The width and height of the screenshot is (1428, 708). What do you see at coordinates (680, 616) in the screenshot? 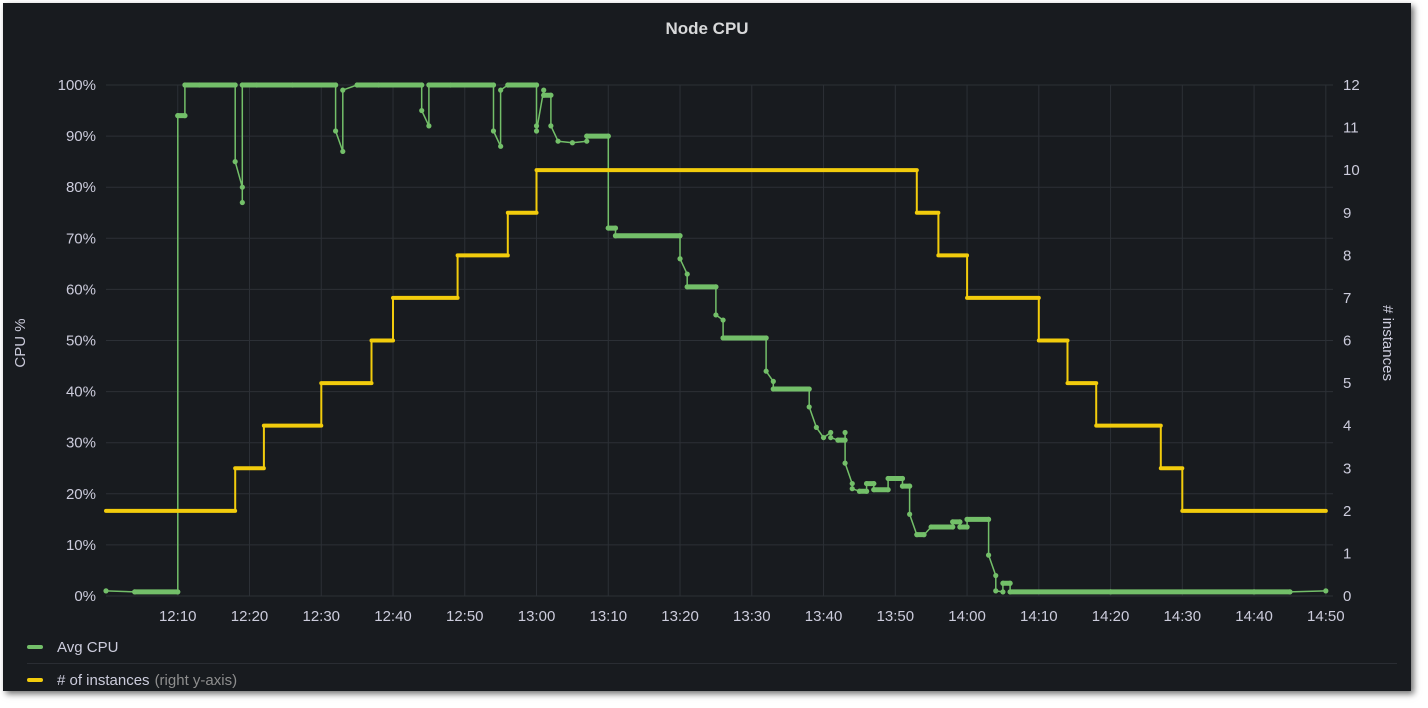
I see `x-tick-label: 13:20` at bounding box center [680, 616].